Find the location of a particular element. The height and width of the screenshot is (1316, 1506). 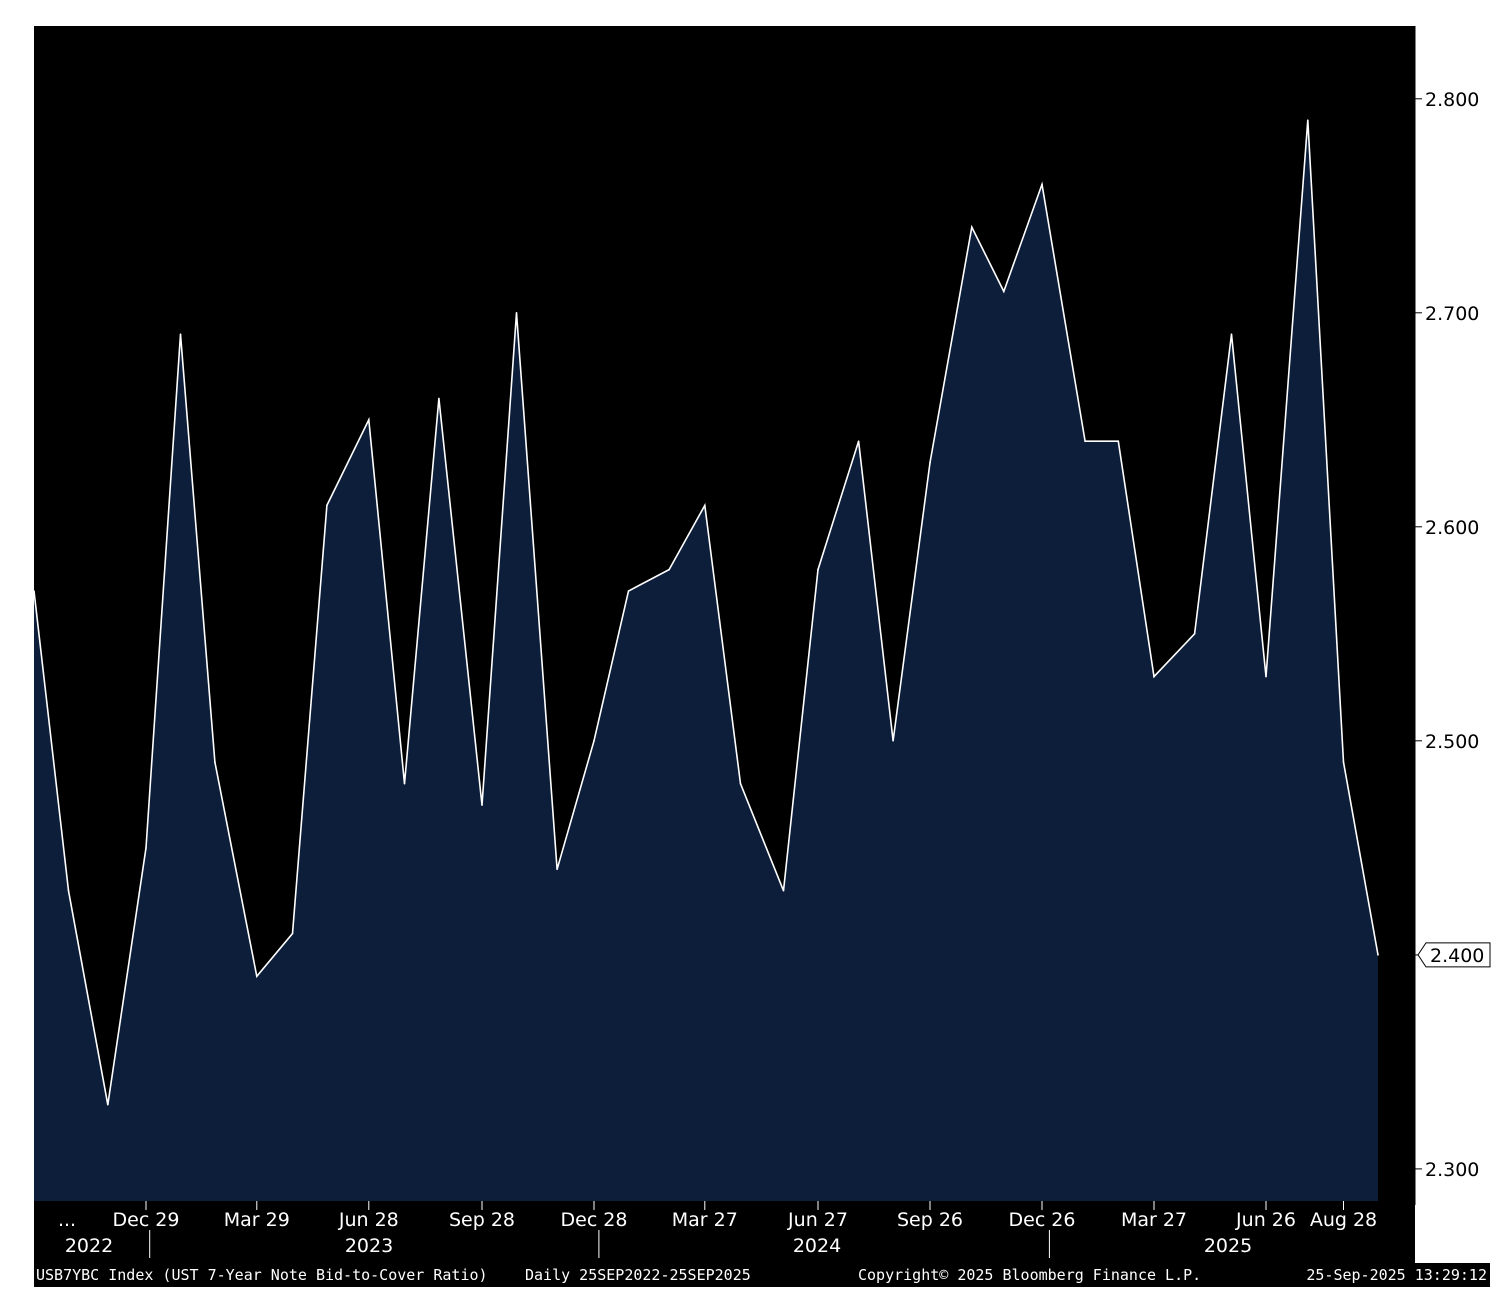

x-tick-label: Mar 29 is located at coordinates (257, 1220).